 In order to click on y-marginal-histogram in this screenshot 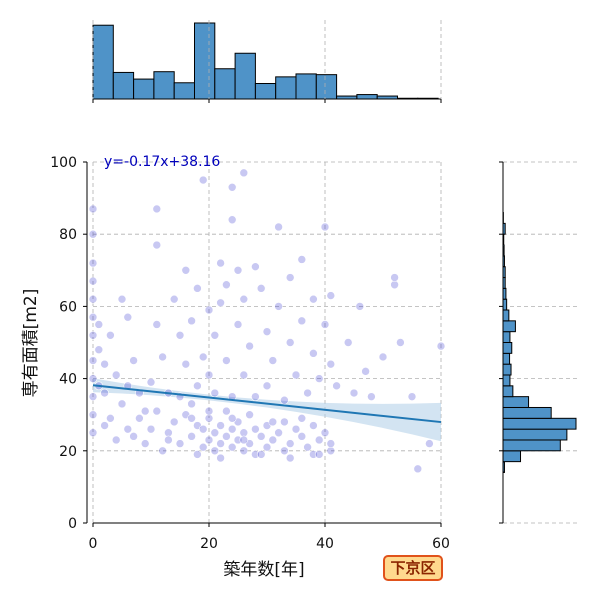, I will do `click(539, 342)`.